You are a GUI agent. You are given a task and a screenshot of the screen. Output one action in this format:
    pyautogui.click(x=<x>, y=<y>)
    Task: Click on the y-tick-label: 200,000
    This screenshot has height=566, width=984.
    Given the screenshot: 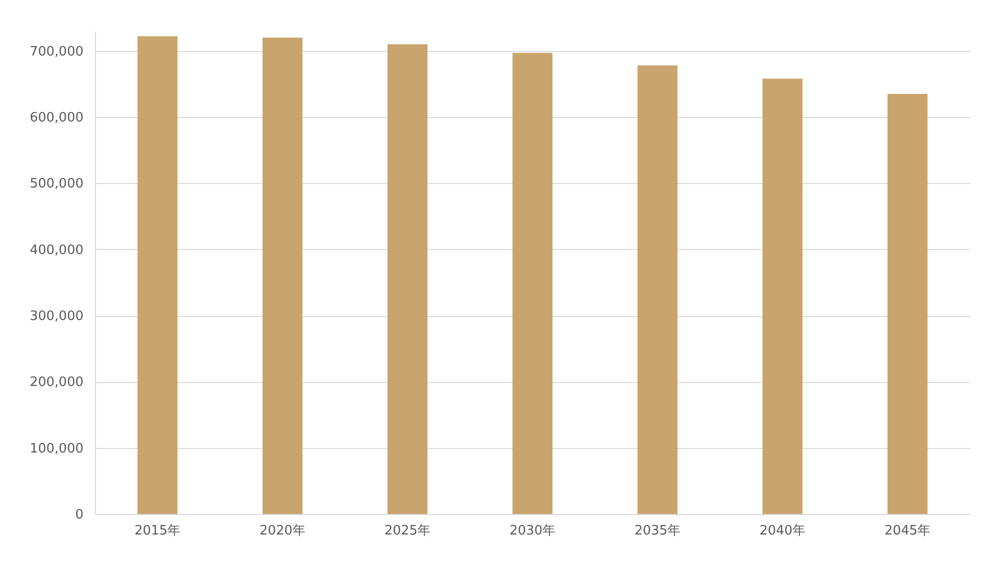 What is the action you would take?
    pyautogui.click(x=57, y=382)
    